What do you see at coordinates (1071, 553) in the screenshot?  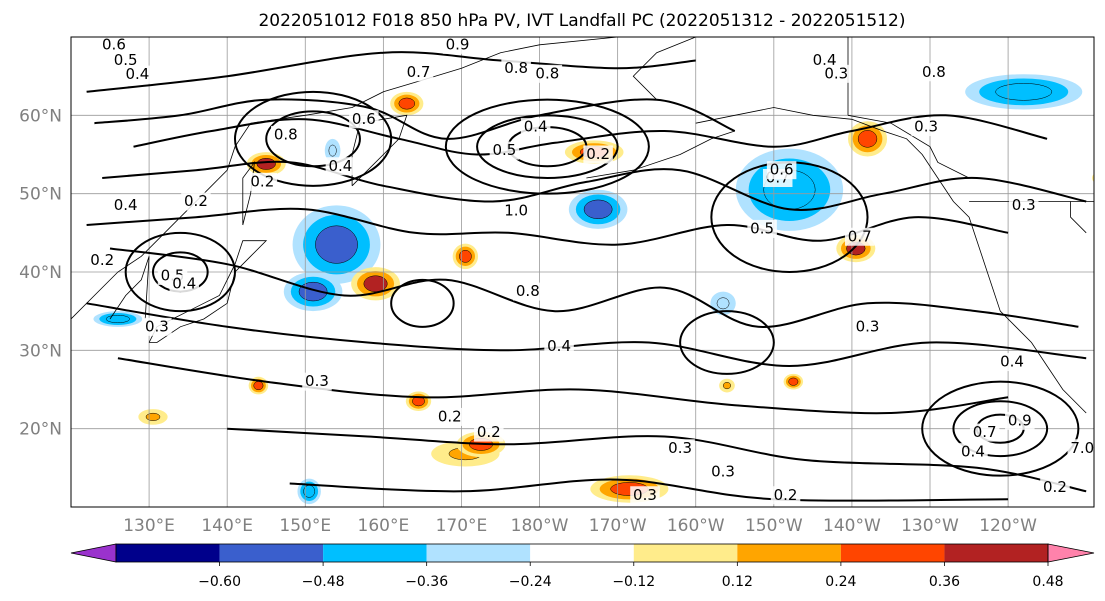 I see `colorbar-extend-max` at bounding box center [1071, 553].